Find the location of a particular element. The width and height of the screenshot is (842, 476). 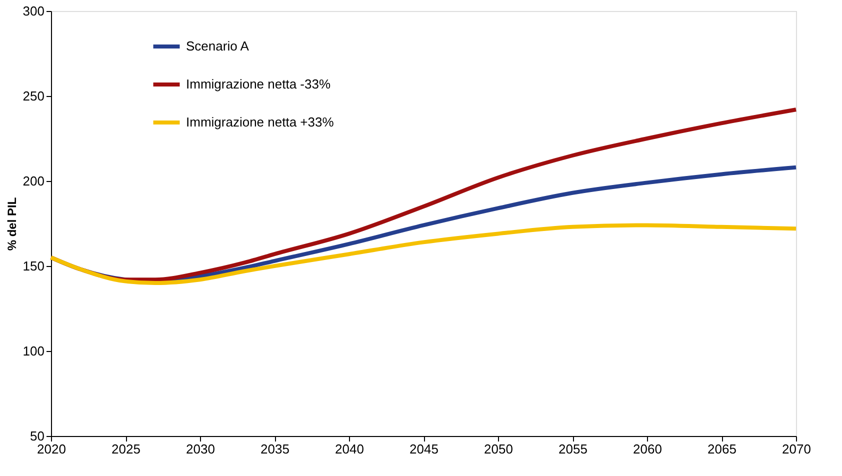

x-tick-label: 2025 is located at coordinates (126, 449).